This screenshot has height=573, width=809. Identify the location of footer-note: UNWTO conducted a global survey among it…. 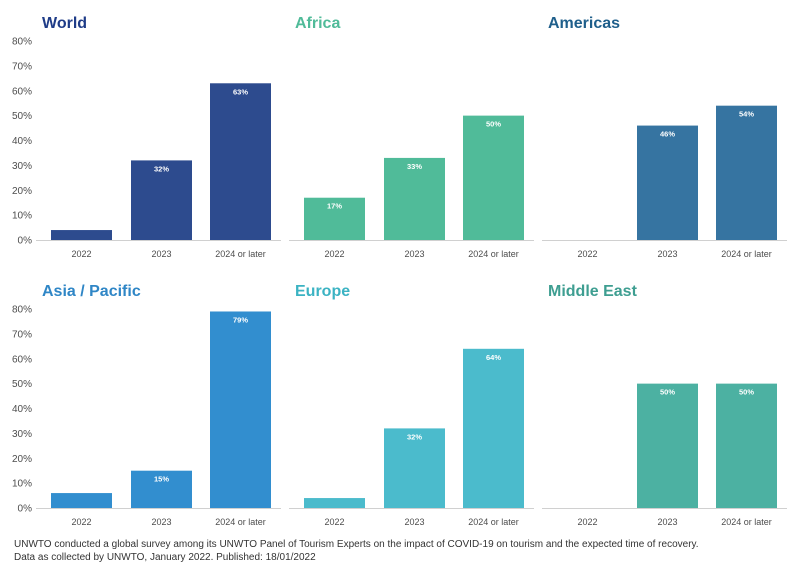
(356, 544).